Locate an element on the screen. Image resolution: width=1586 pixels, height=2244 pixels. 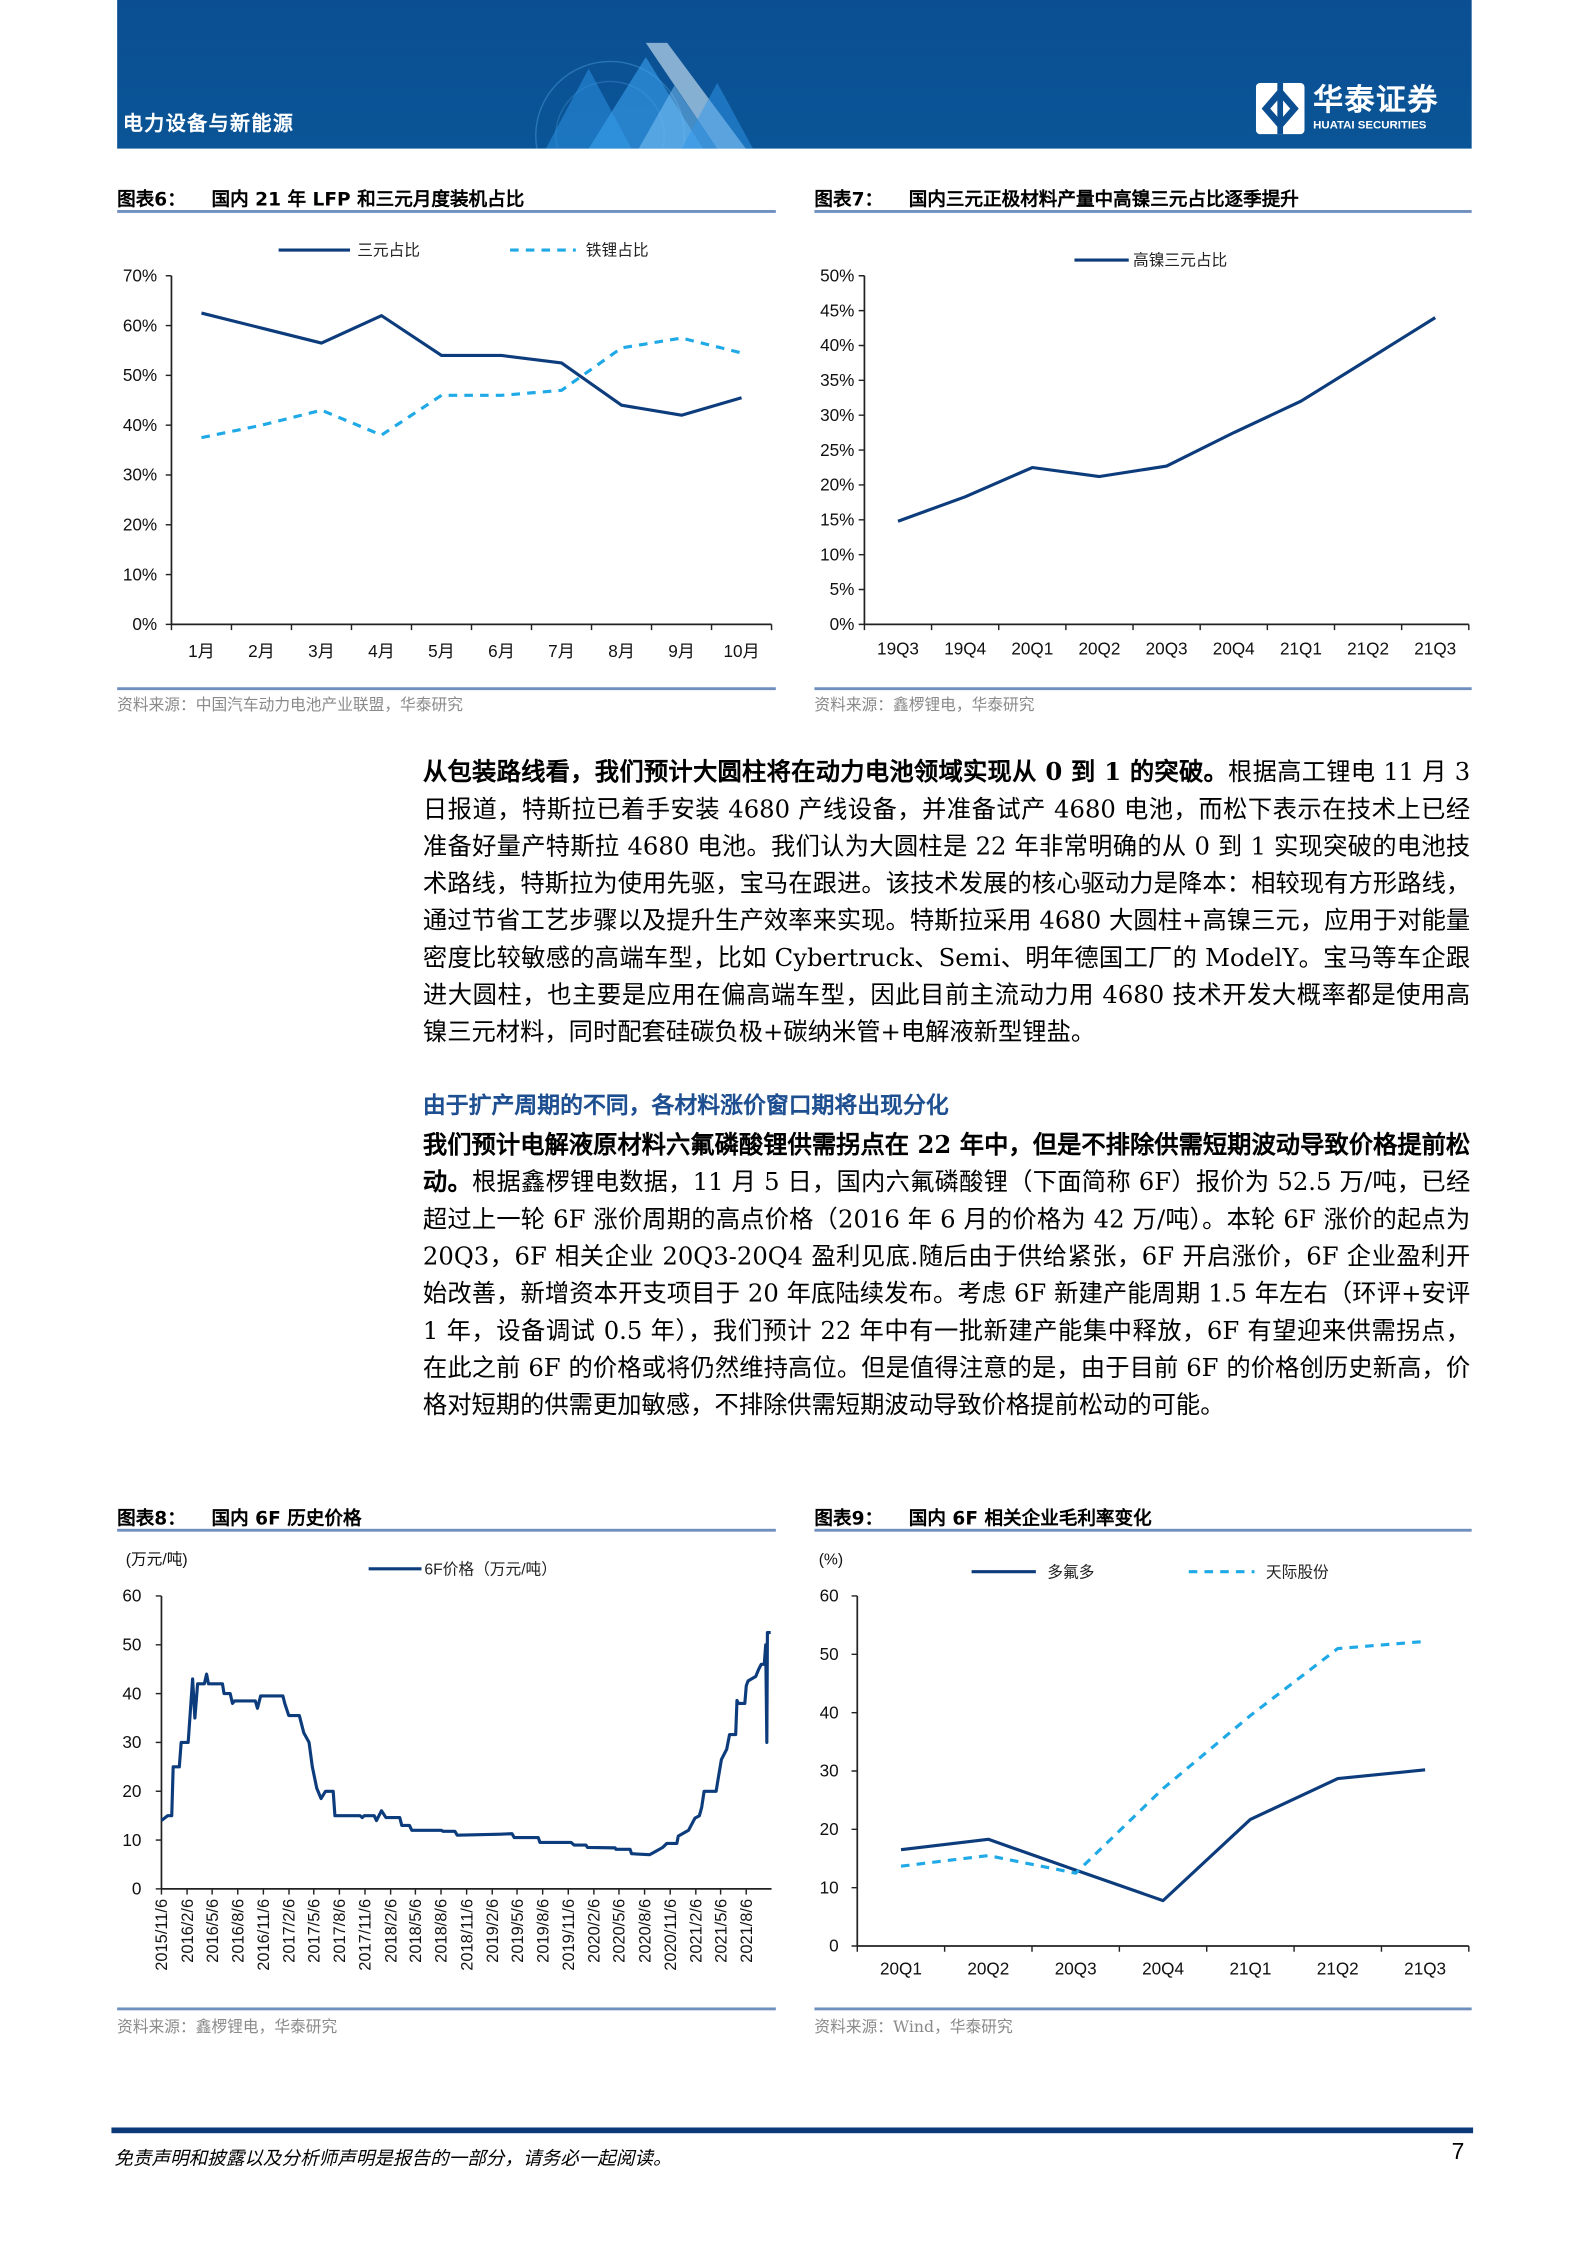
x-tick-label: 2018/11/6 is located at coordinates (467, 1935).